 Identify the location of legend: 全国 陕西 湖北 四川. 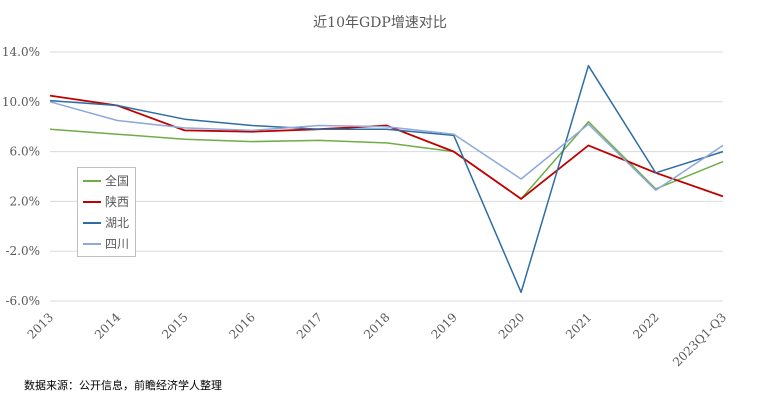
(106, 212).